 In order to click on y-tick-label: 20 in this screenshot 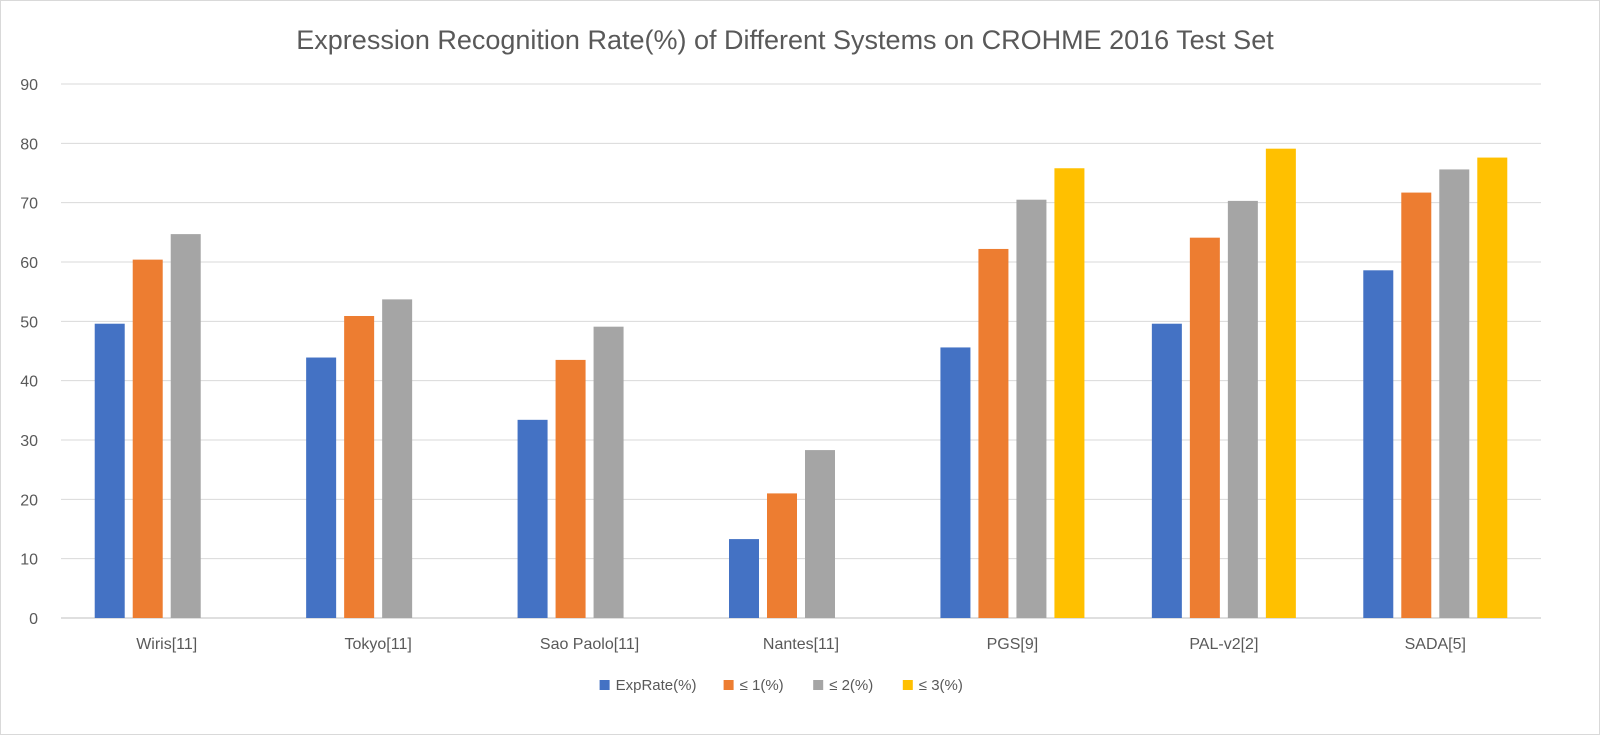, I will do `click(29, 500)`.